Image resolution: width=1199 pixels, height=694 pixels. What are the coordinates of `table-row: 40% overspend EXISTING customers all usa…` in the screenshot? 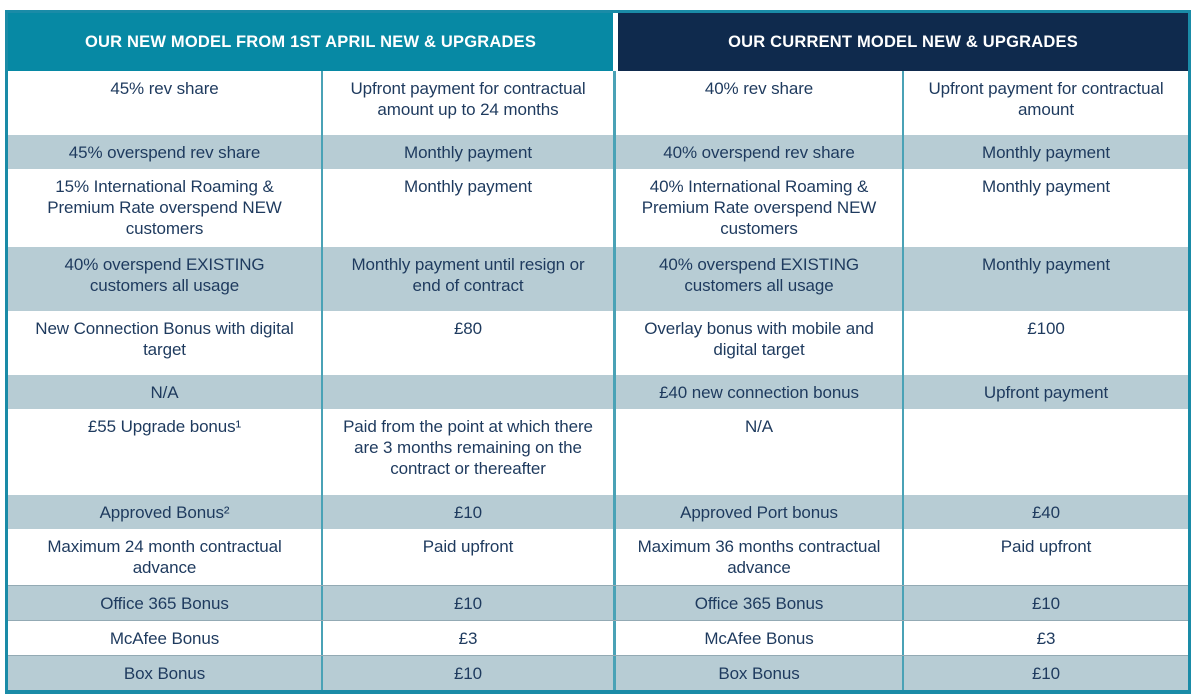 It's located at (598, 279).